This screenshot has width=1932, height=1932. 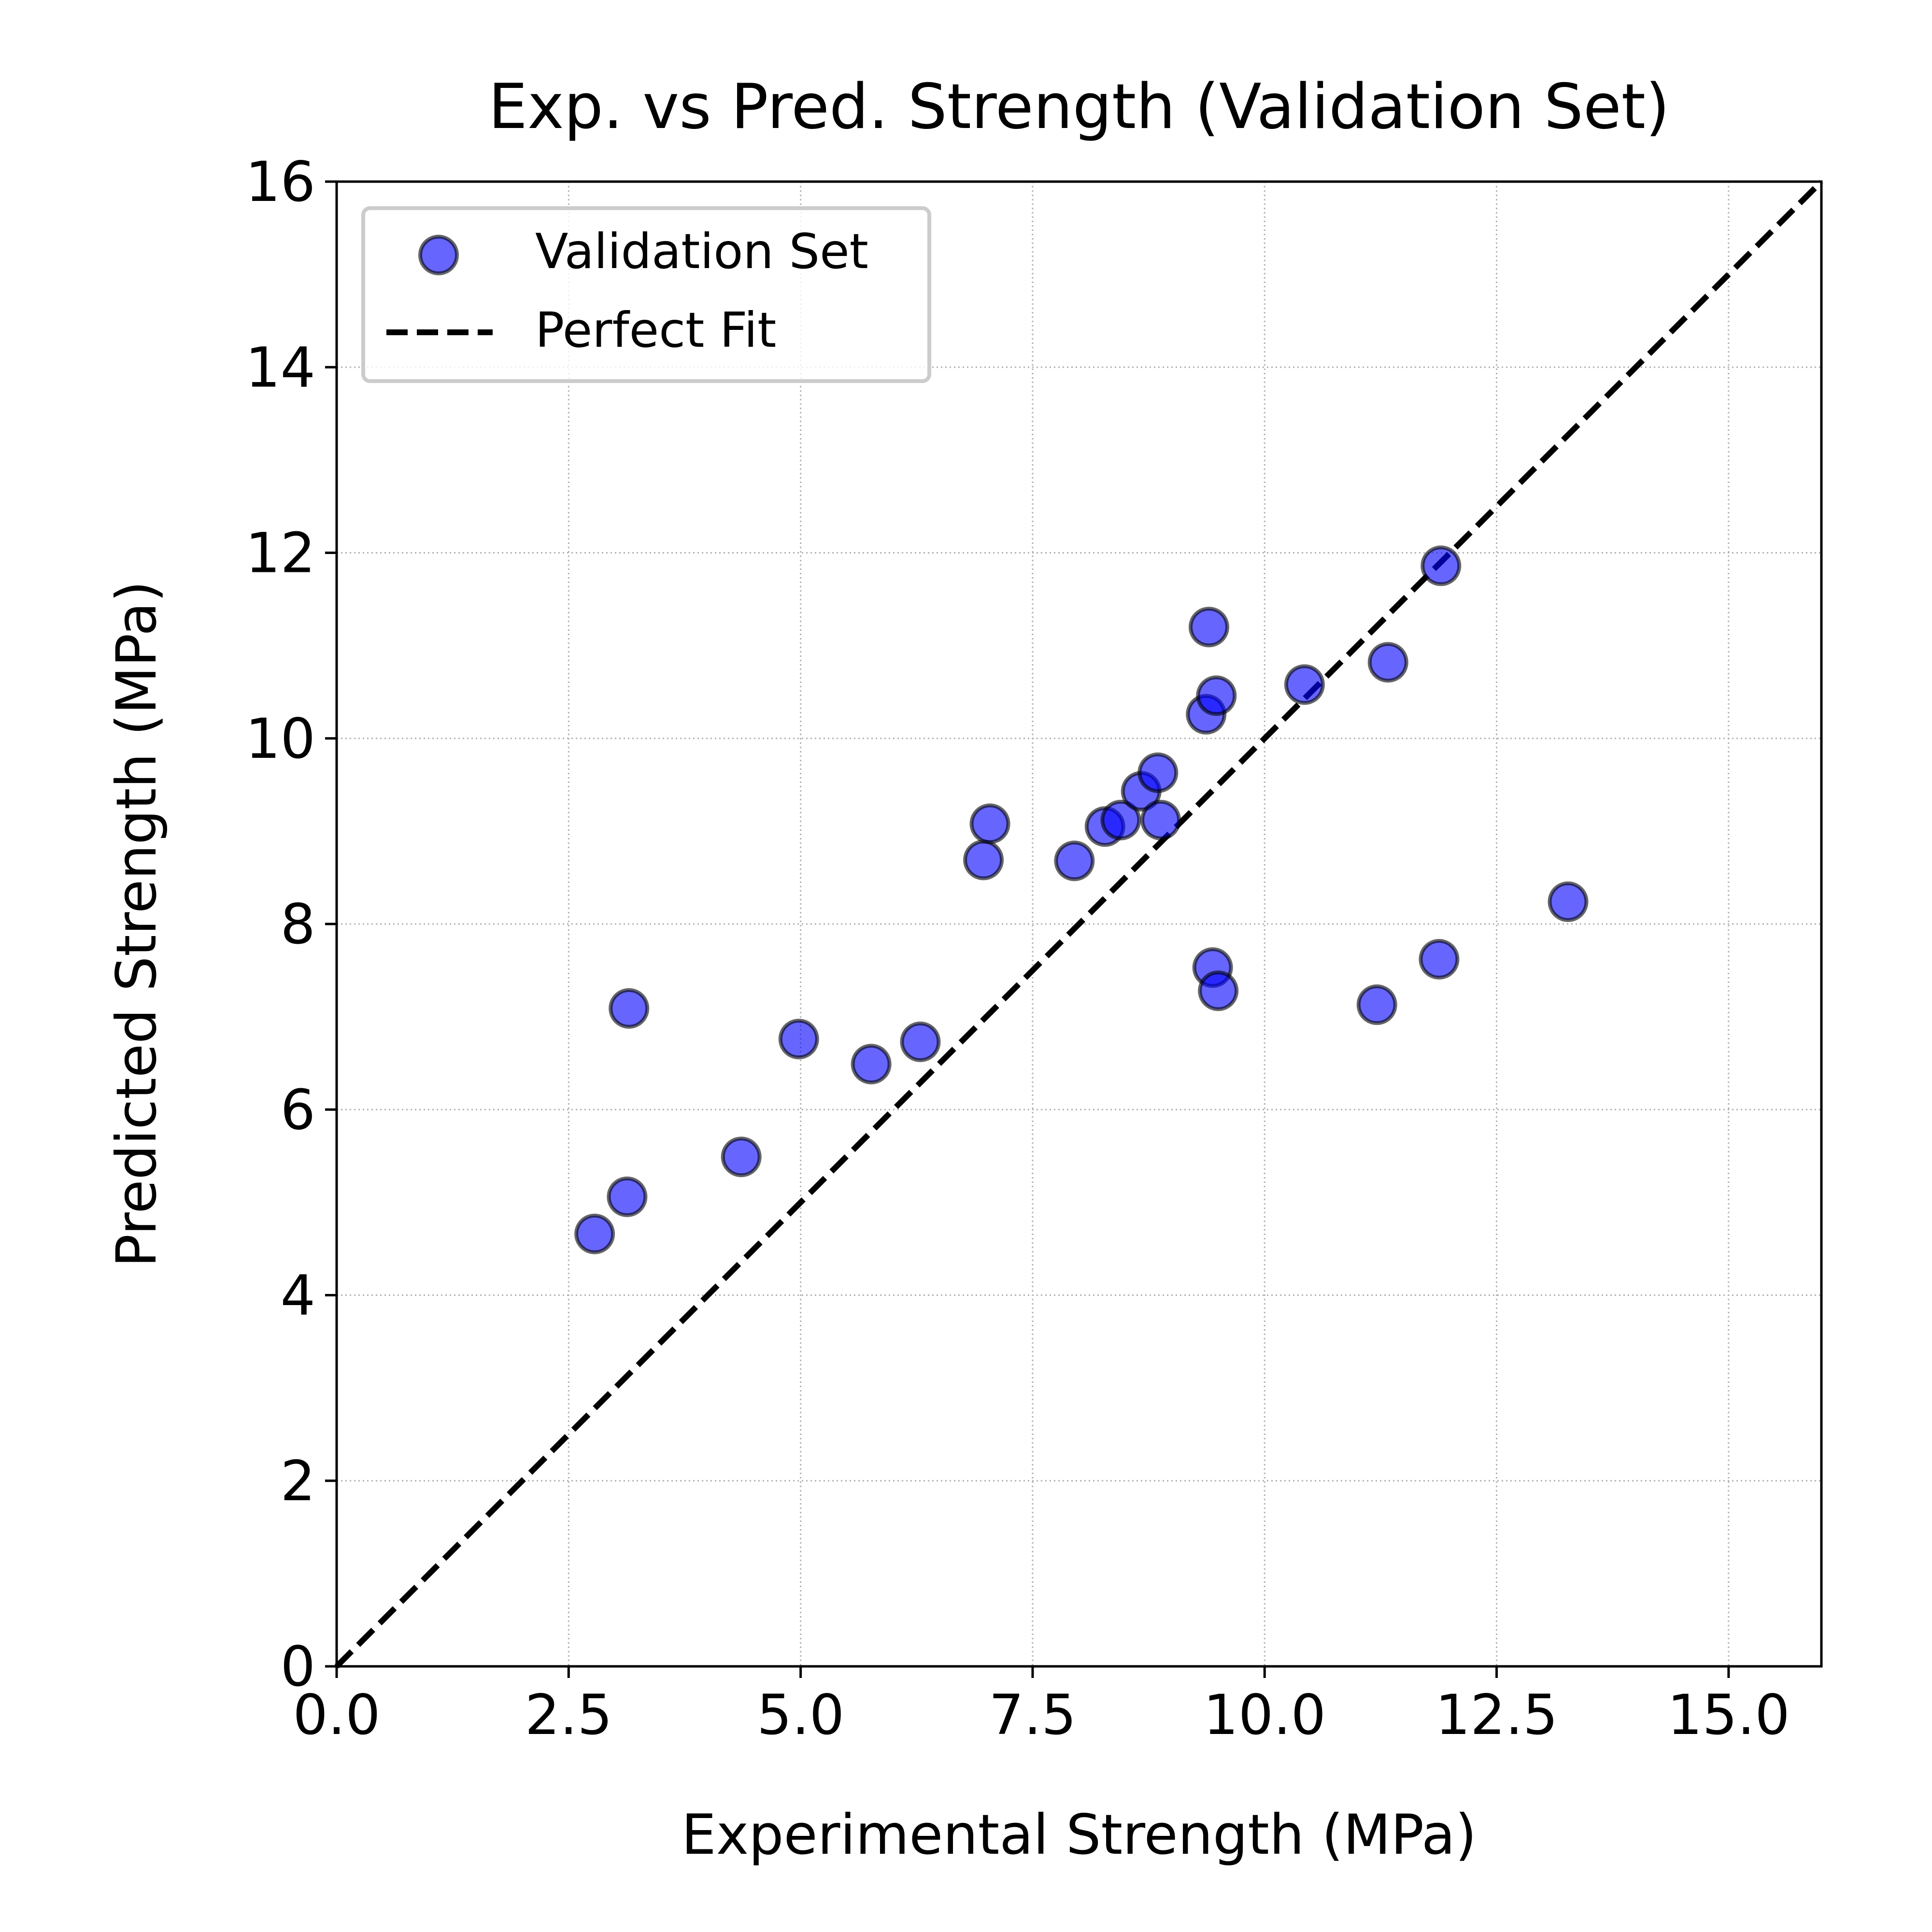 I want to click on legend-marker-validation-set, so click(x=438, y=255).